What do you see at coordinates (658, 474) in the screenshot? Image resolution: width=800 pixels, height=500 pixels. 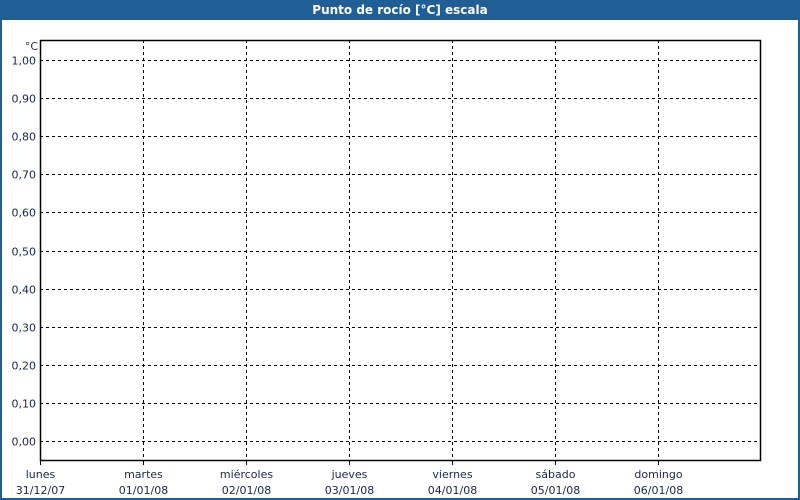 I see `x-tick-day: domingo` at bounding box center [658, 474].